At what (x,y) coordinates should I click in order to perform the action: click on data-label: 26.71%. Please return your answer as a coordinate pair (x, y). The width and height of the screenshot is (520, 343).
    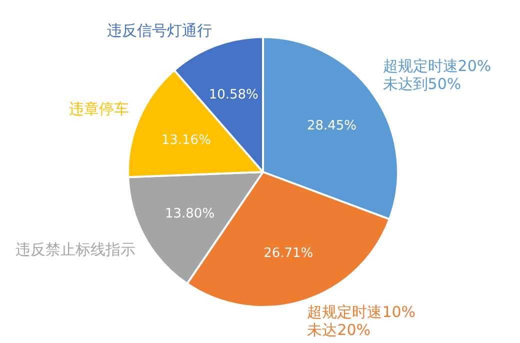
    Looking at the image, I should click on (289, 253).